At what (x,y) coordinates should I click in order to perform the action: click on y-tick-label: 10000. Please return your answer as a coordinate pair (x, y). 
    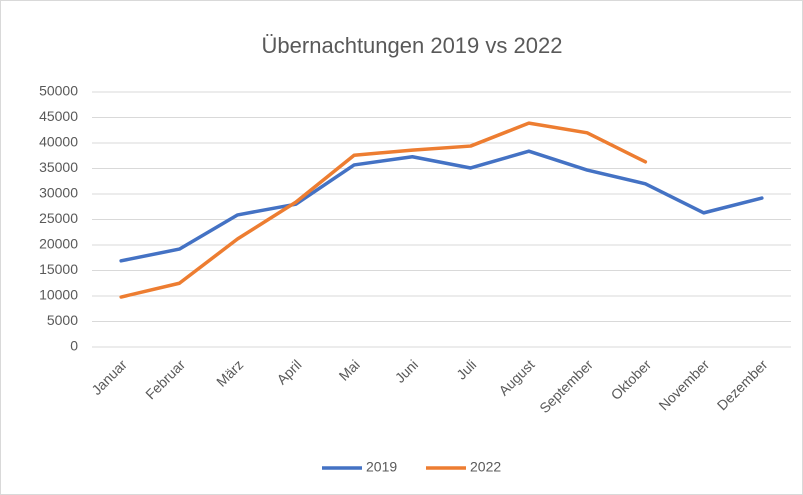
    Looking at the image, I should click on (58, 295).